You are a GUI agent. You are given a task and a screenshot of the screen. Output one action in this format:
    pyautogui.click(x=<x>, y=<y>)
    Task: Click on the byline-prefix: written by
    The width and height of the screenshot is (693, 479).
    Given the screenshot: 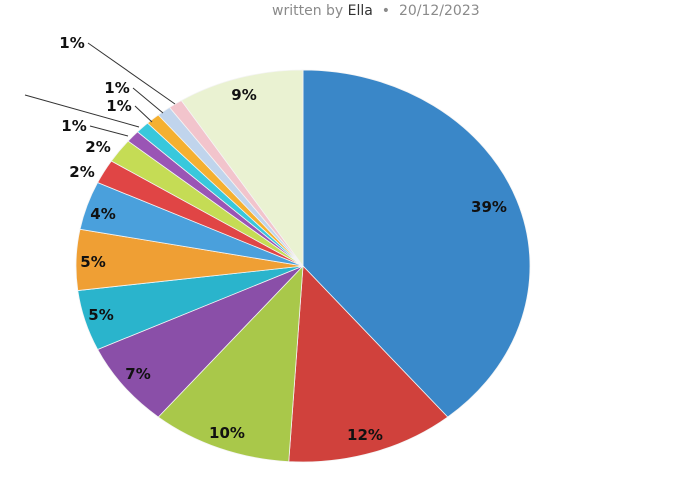 What is the action you would take?
    pyautogui.click(x=308, y=11)
    